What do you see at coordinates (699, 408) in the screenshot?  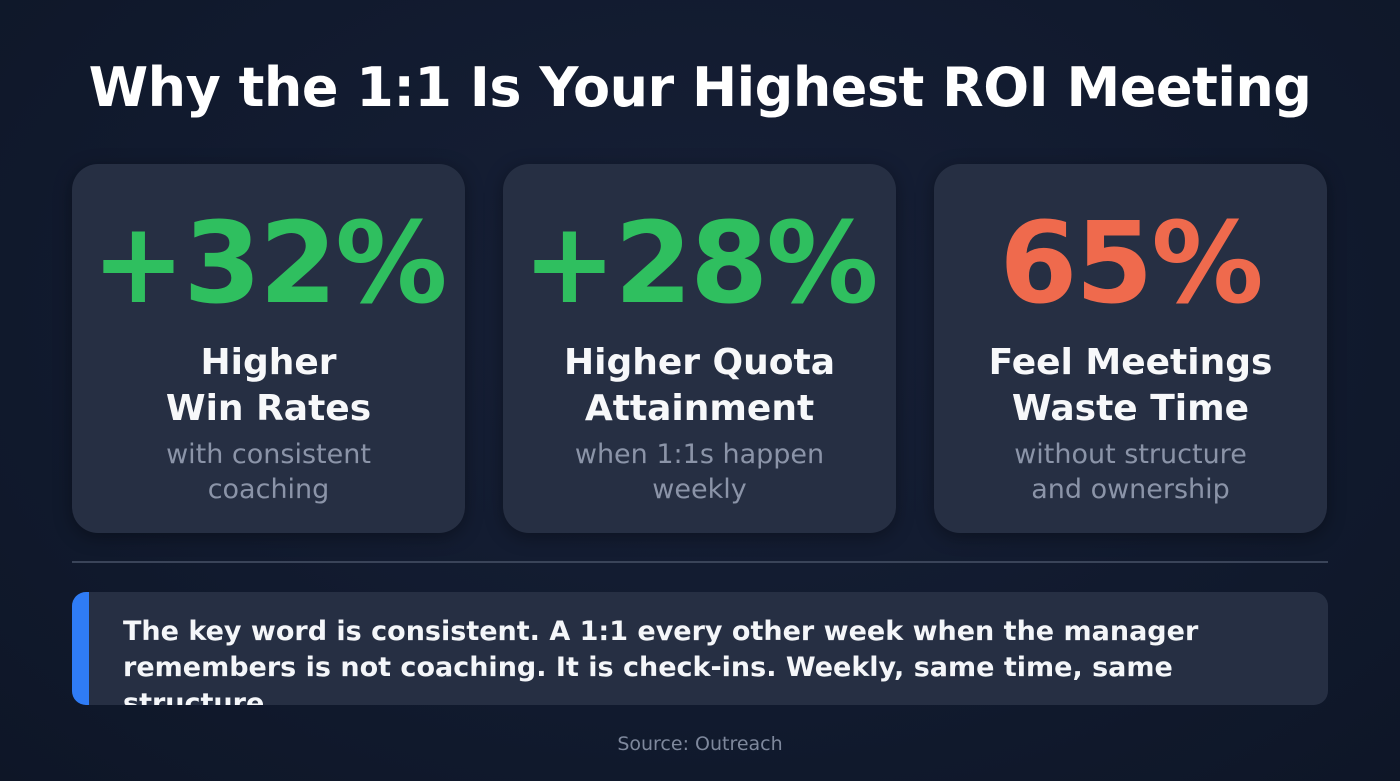 I see `stat-label-line: Attainment` at bounding box center [699, 408].